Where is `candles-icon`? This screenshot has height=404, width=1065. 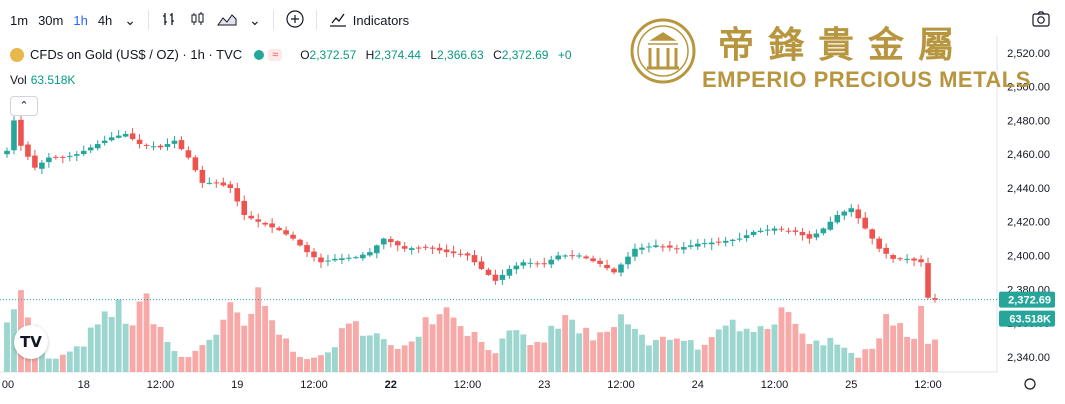 candles-icon is located at coordinates (197, 20).